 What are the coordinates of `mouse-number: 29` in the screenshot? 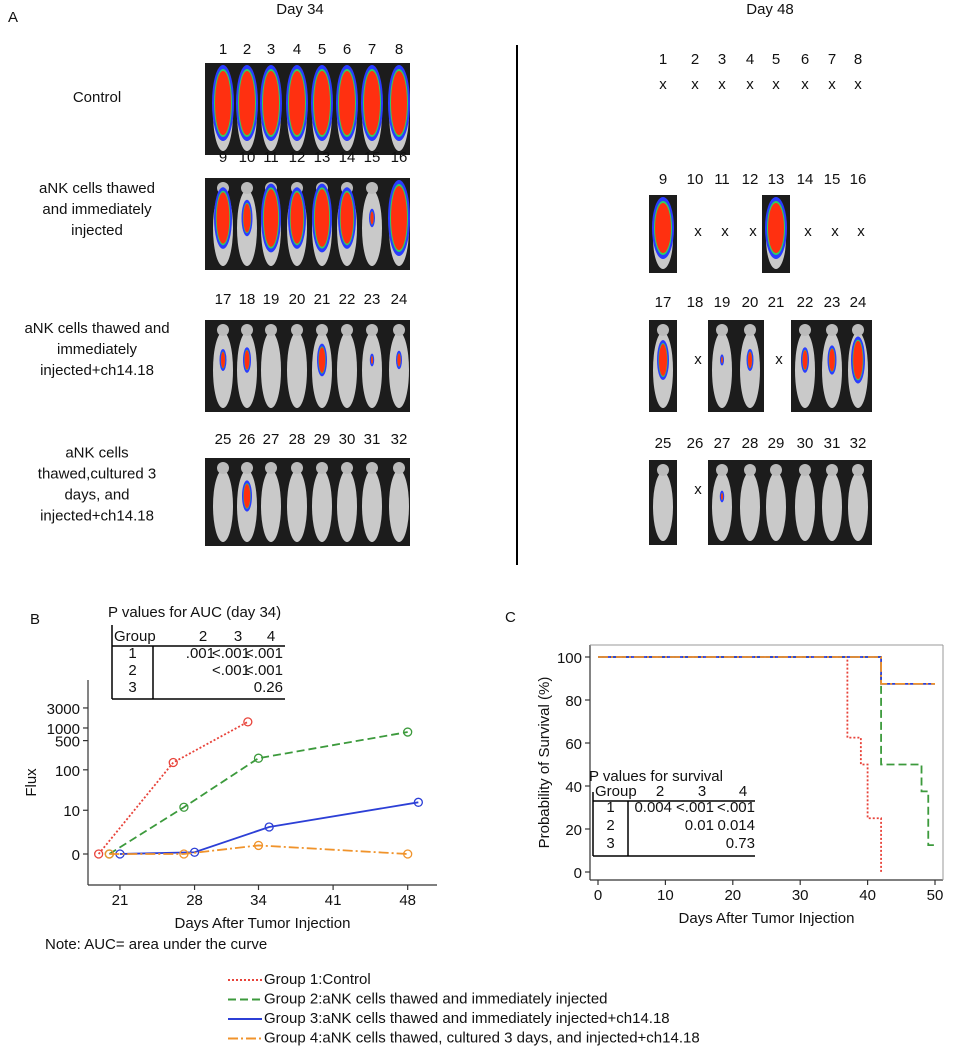 It's located at (322, 439).